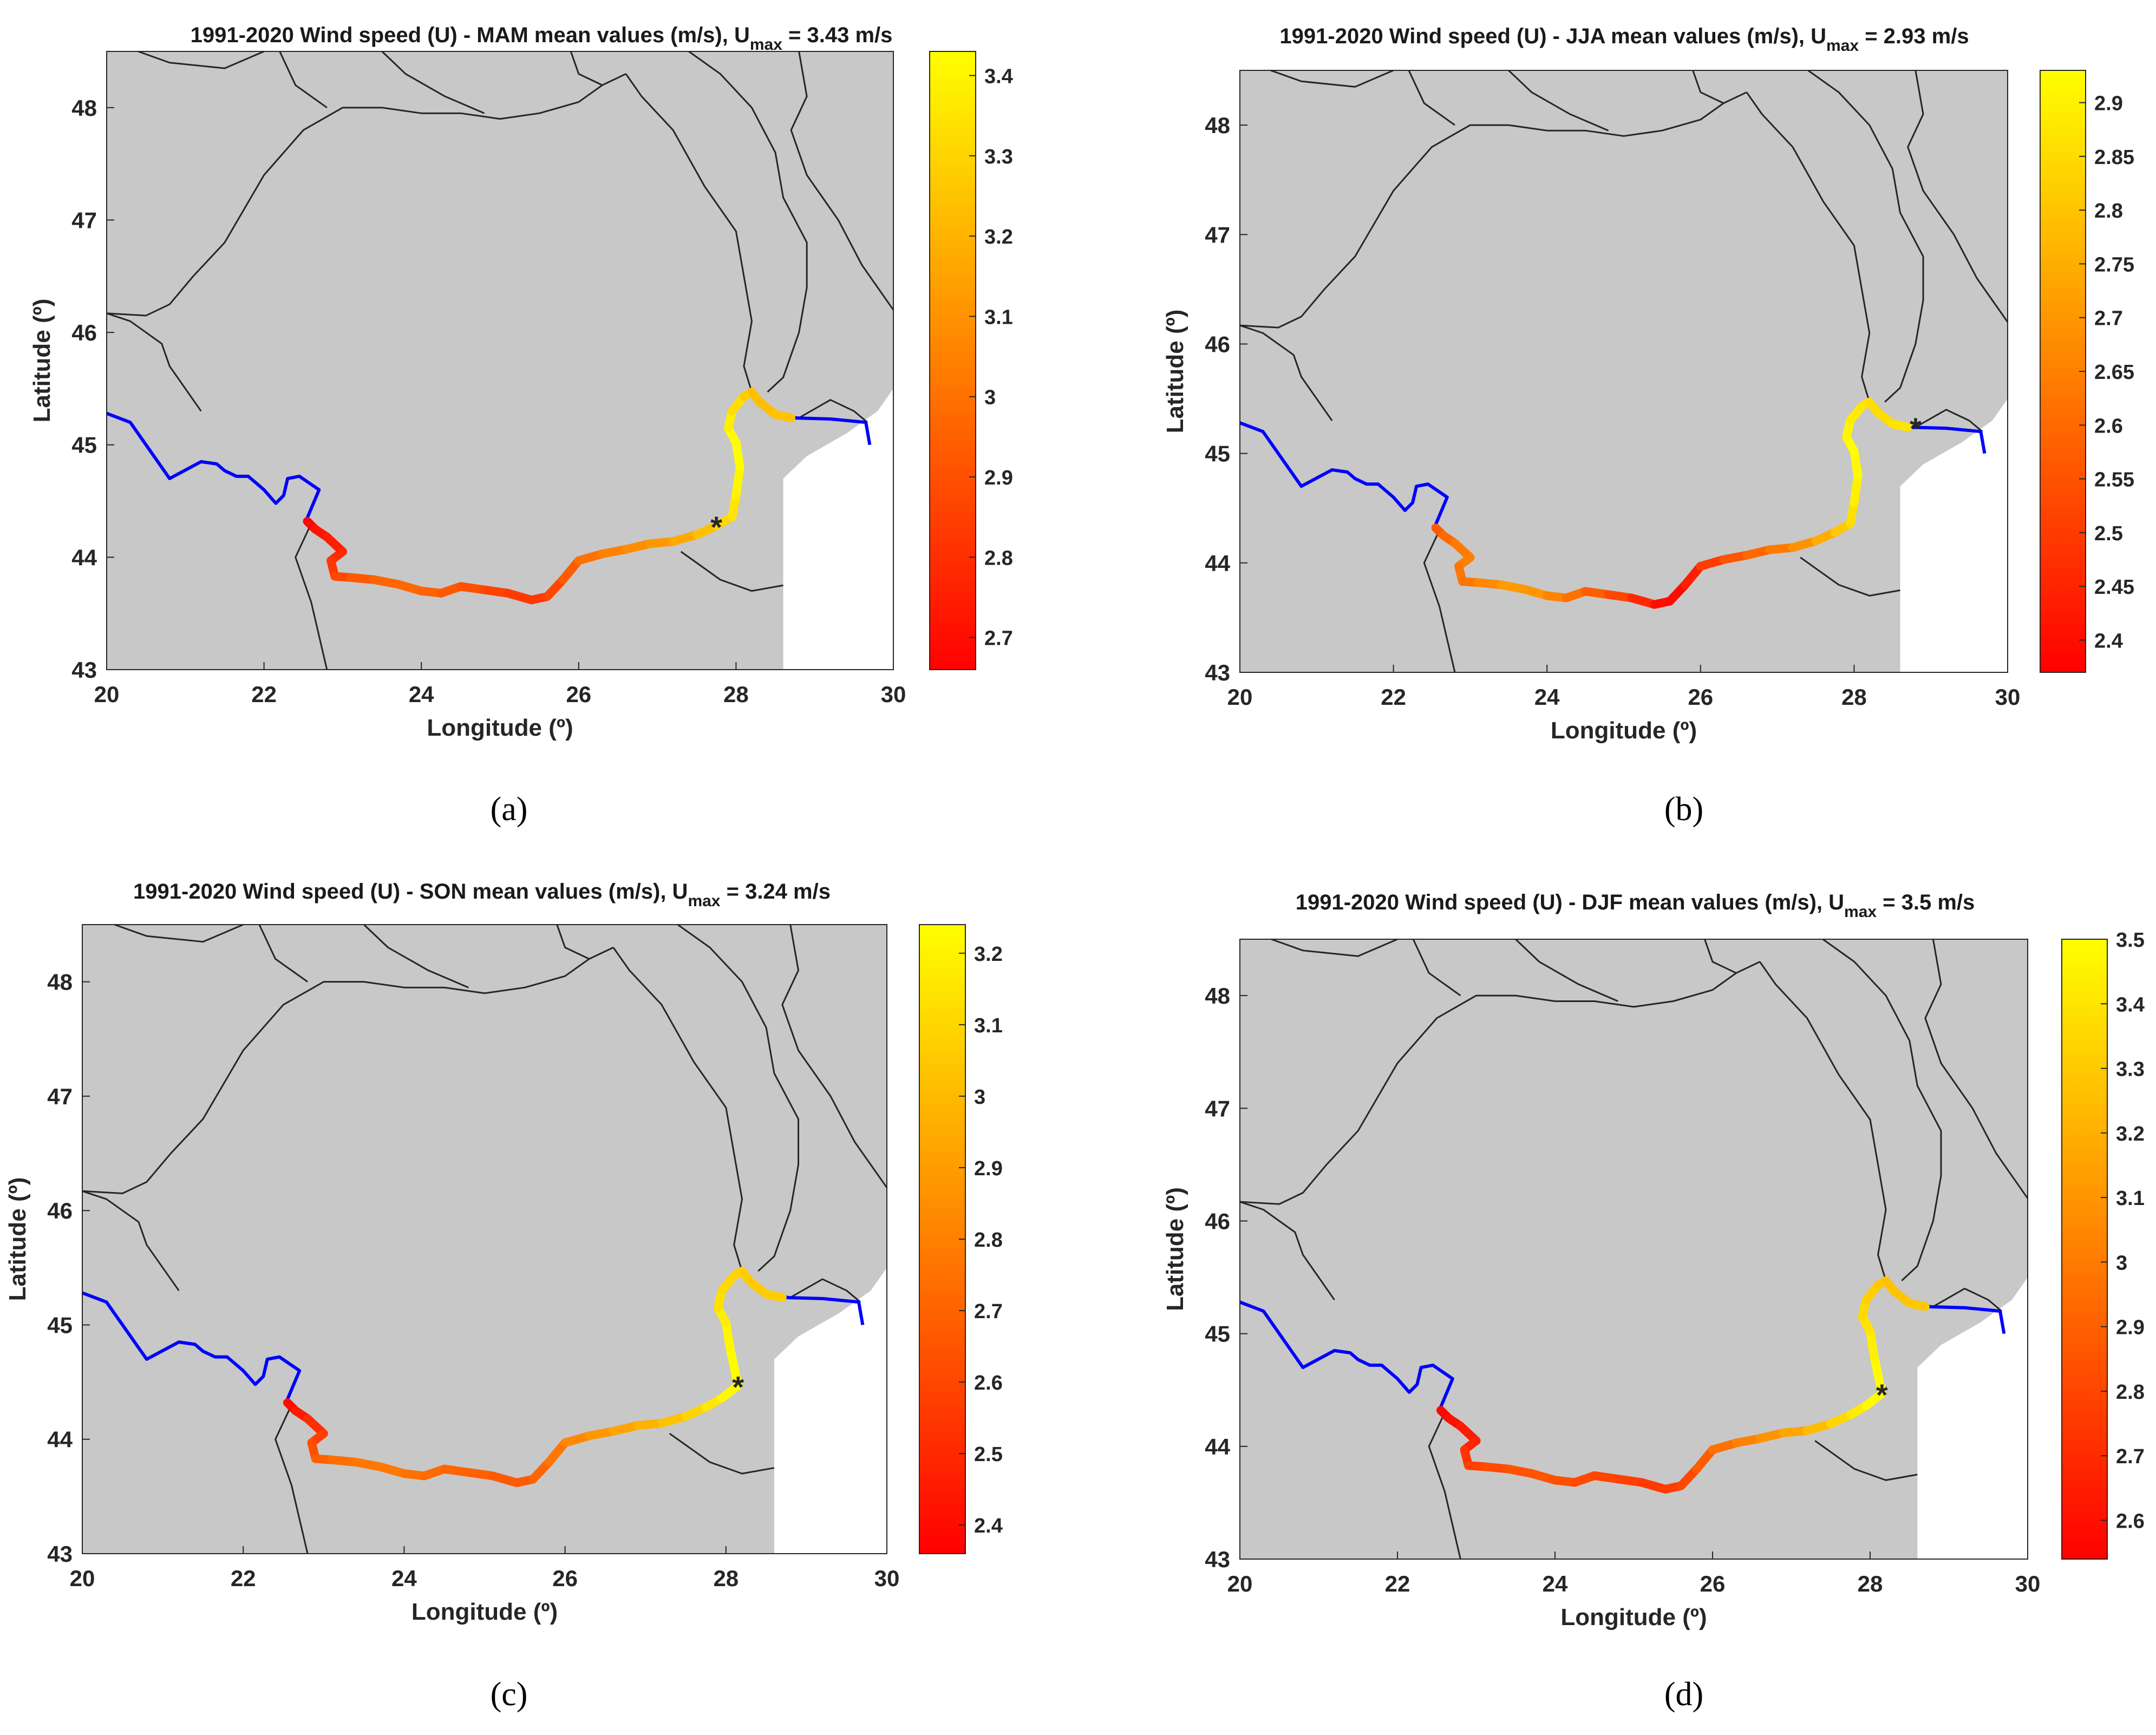 Image resolution: width=2156 pixels, height=1735 pixels. Describe the element at coordinates (2108, 641) in the screenshot. I see `colorbar-tick-label: 2.4` at that location.